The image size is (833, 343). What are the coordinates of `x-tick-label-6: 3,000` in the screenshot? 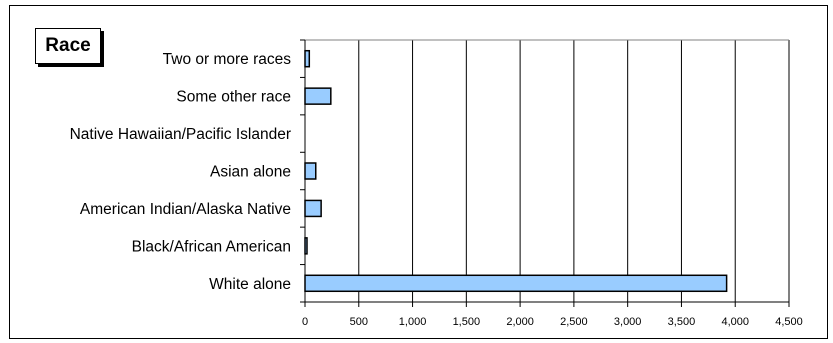 It's located at (628, 322).